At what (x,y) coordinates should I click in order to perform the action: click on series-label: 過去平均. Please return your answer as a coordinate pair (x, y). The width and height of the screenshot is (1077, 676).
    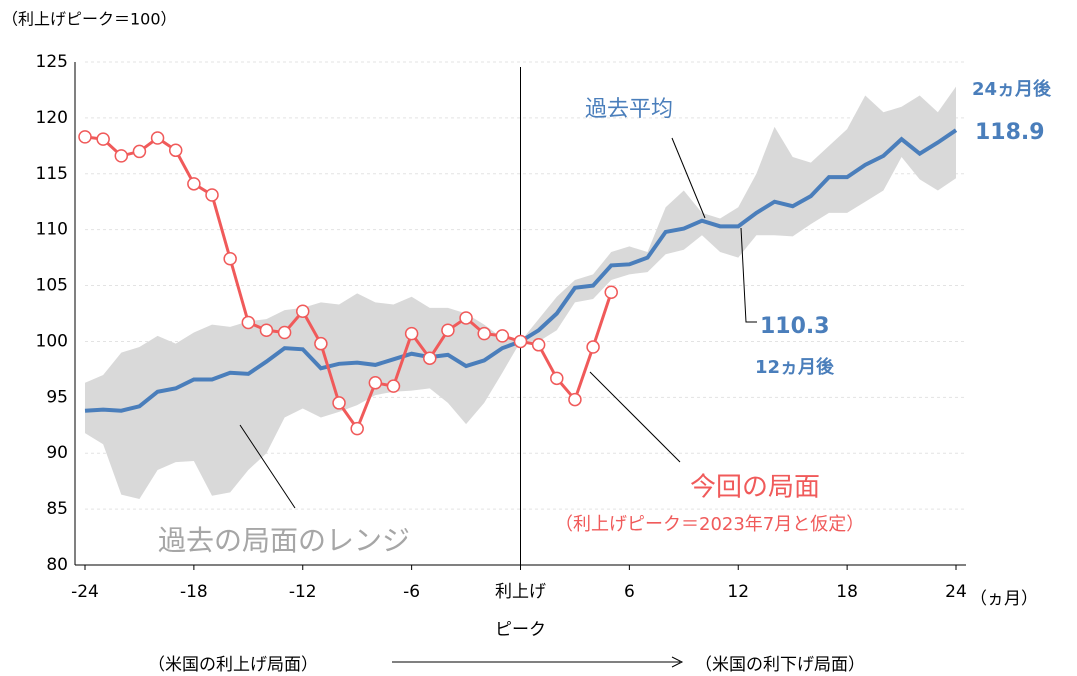
    Looking at the image, I should click on (629, 109).